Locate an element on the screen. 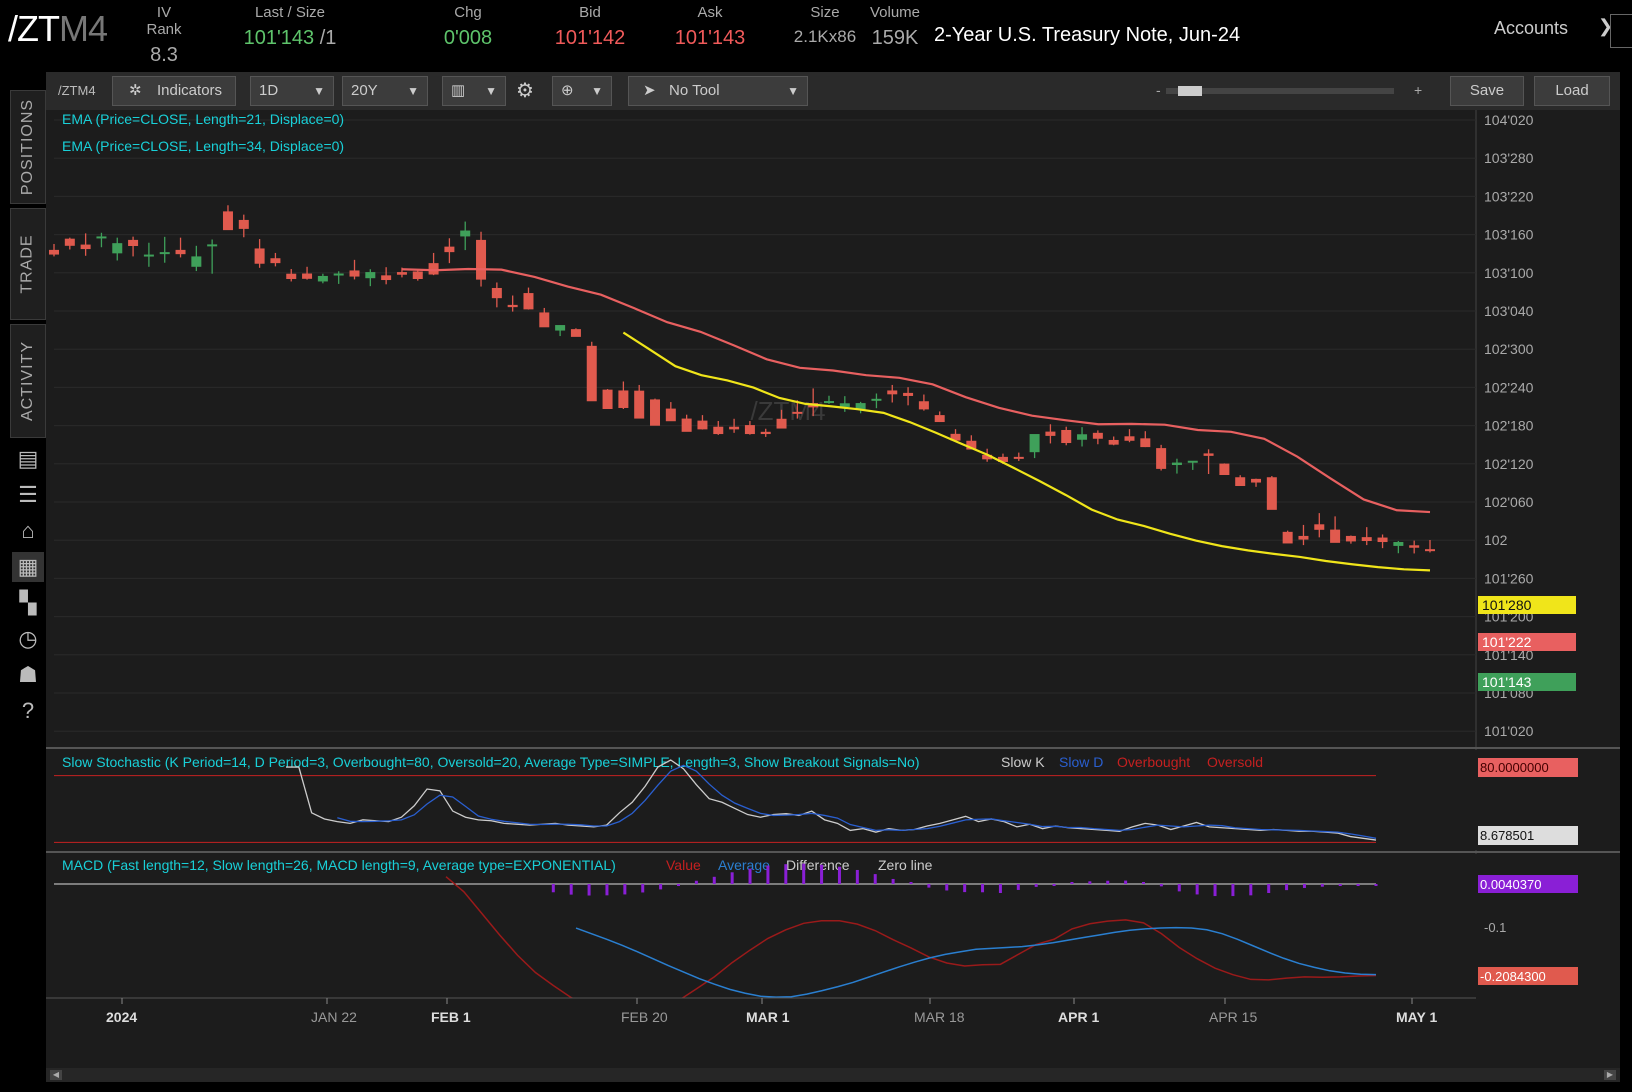  stochastic-legend-item: Slow D is located at coordinates (1081, 762).